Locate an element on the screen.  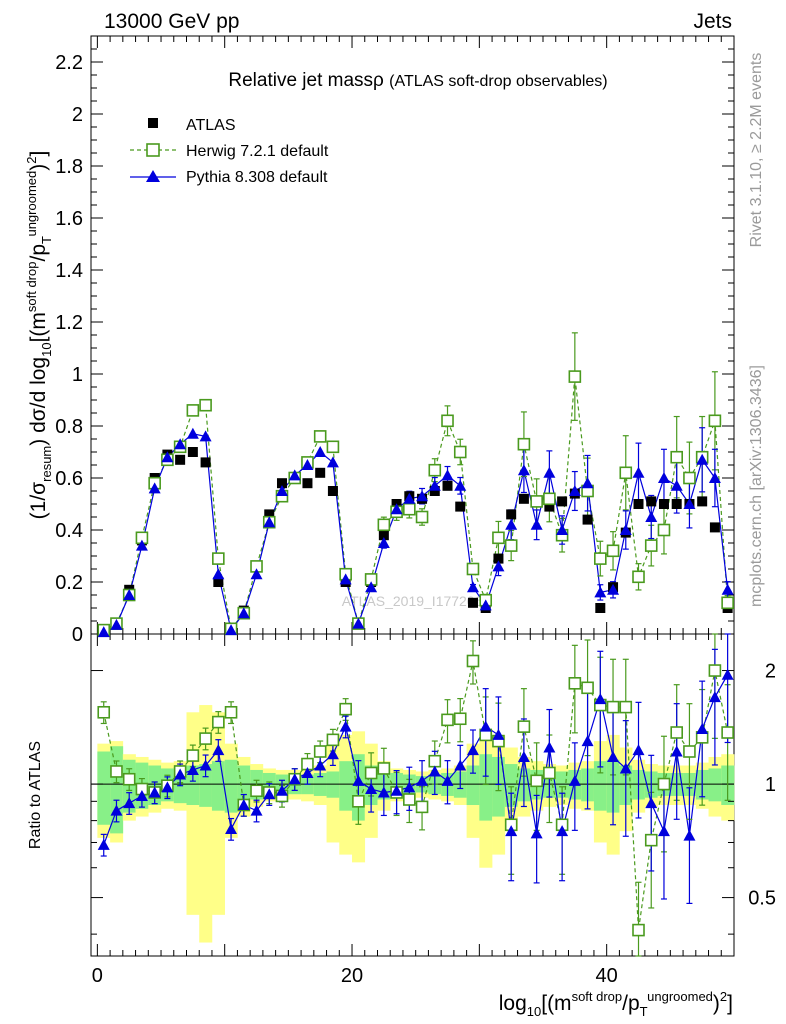
main-y-tick-label: 1.6 is located at coordinates (69, 219).